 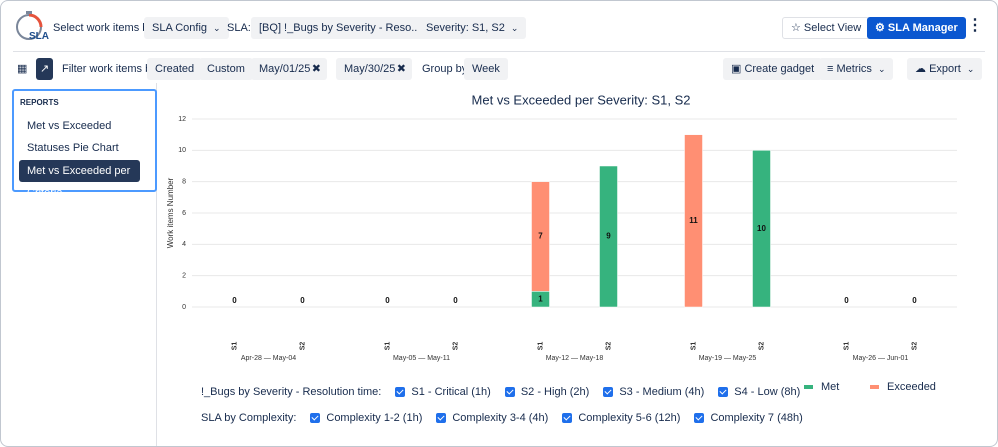 What do you see at coordinates (184, 276) in the screenshot?
I see `y-tick-label: 2` at bounding box center [184, 276].